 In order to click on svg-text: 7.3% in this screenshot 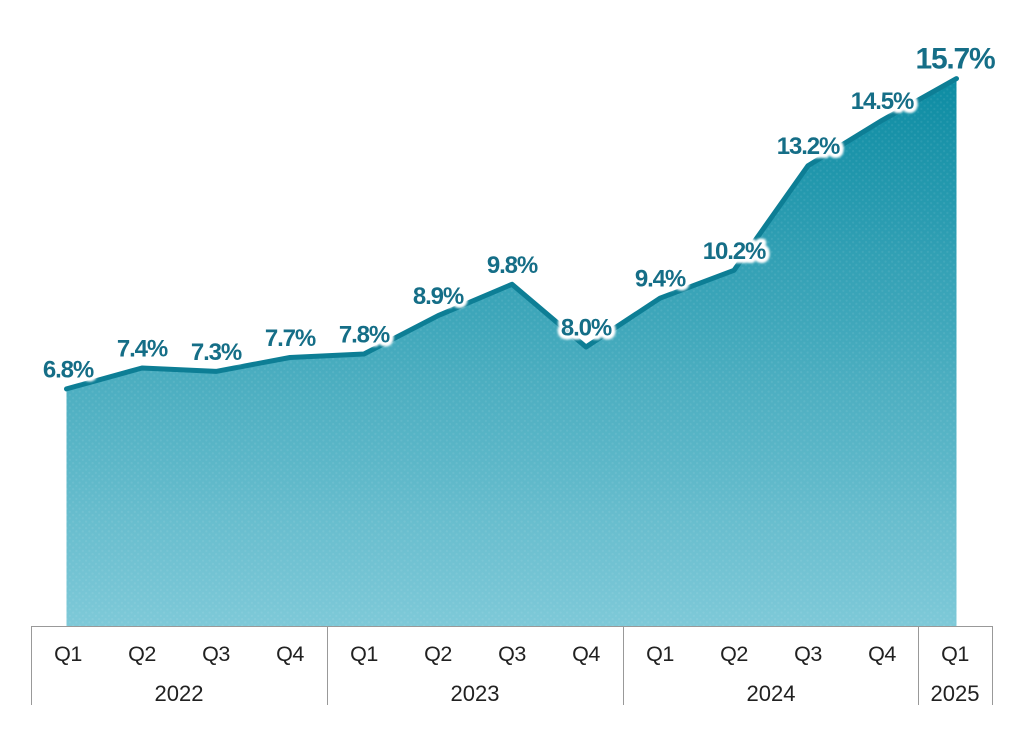, I will do `click(216, 352)`.